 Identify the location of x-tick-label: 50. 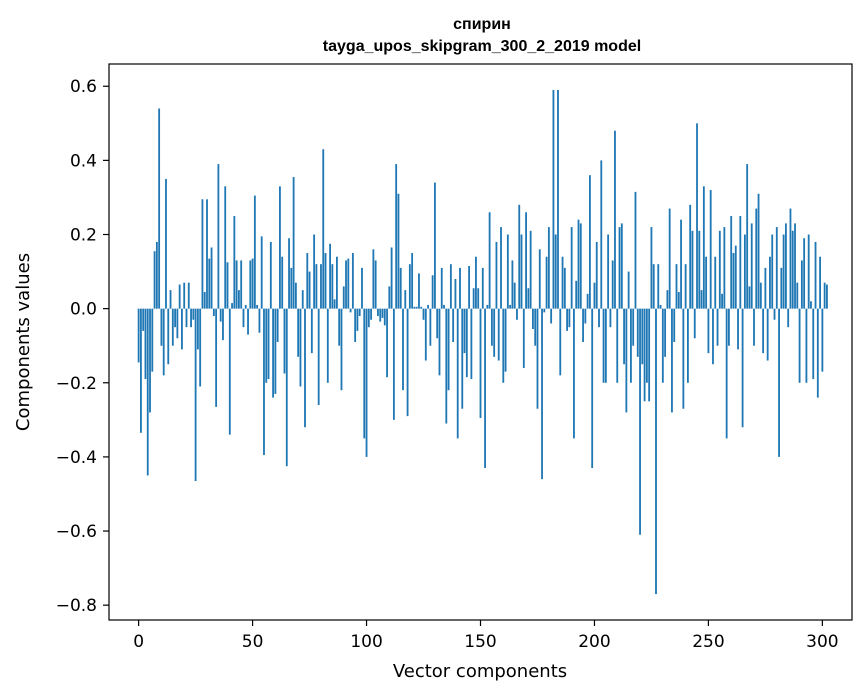
(253, 642).